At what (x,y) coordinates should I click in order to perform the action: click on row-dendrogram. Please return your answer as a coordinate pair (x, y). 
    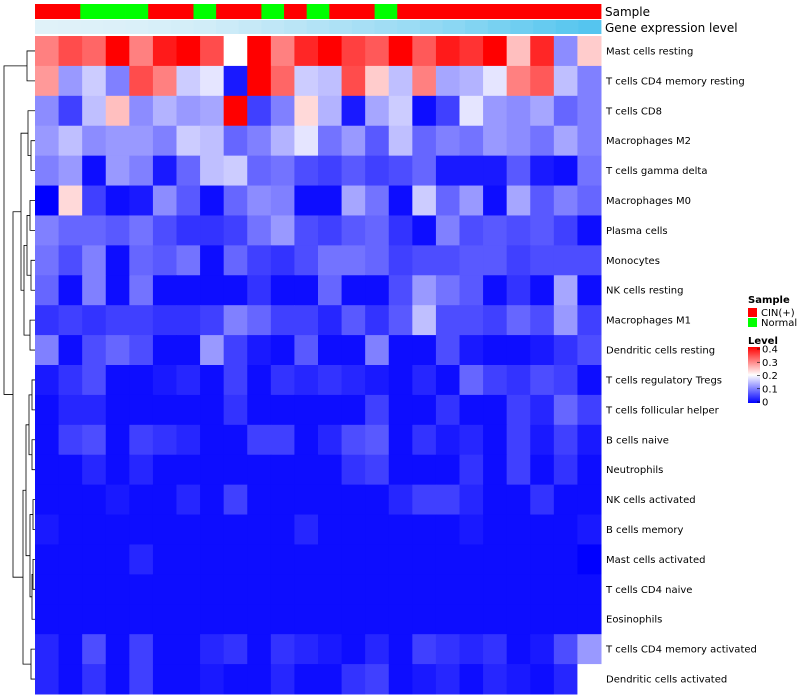
    Looking at the image, I should click on (19, 365).